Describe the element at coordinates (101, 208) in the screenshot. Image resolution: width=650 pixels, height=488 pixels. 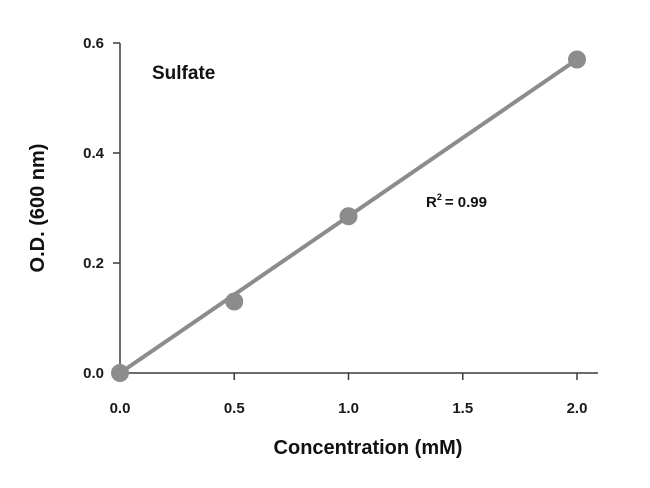
I see `y-ticks: 0.0 0.2 0.4 0.6` at that location.